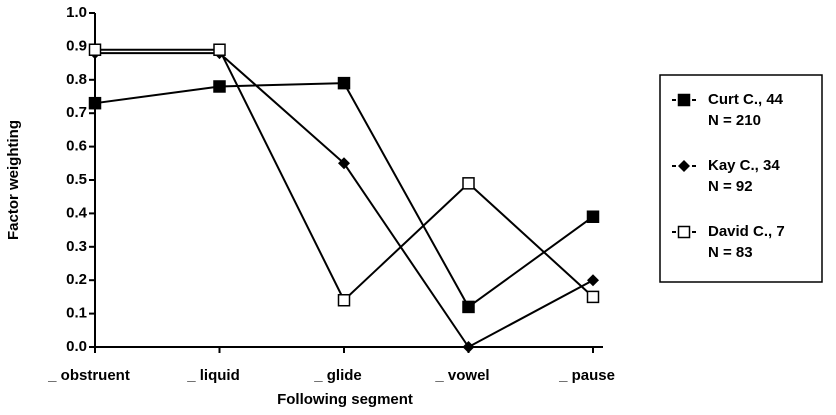 This screenshot has width=836, height=415. I want to click on legend-sample: N = 83, so click(730, 252).